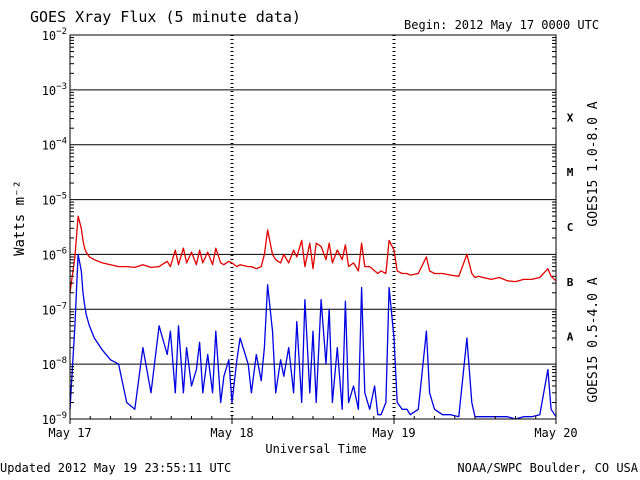 The height and width of the screenshot is (480, 640). What do you see at coordinates (570, 282) in the screenshot?
I see `flare-class-label: B` at bounding box center [570, 282].